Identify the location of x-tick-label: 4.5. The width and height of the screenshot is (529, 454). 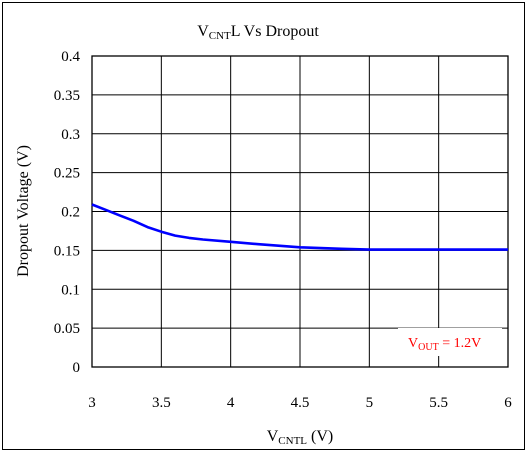
(300, 403).